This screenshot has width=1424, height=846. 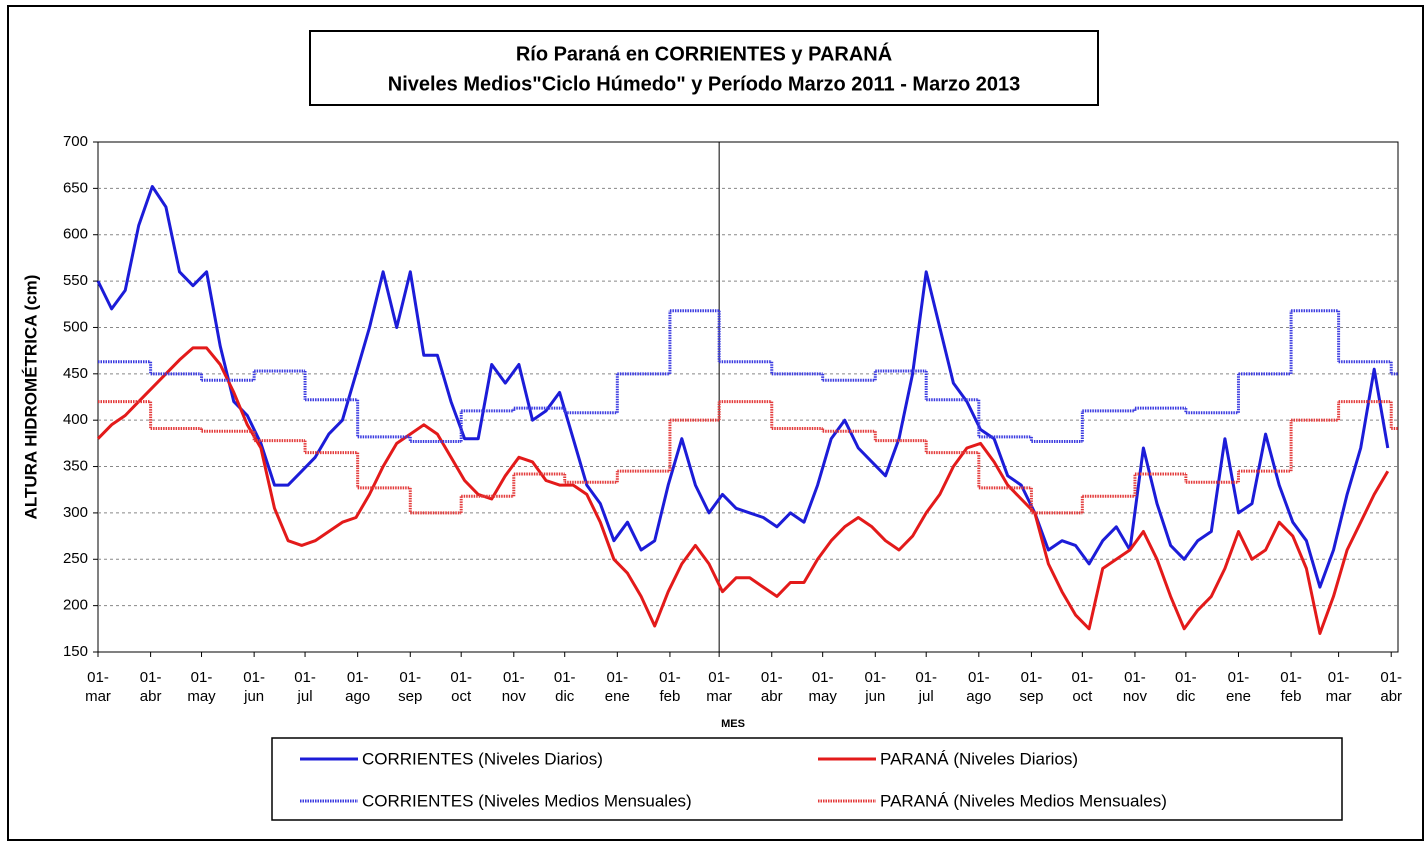 I want to click on y-tick-label: 150, so click(x=75, y=651).